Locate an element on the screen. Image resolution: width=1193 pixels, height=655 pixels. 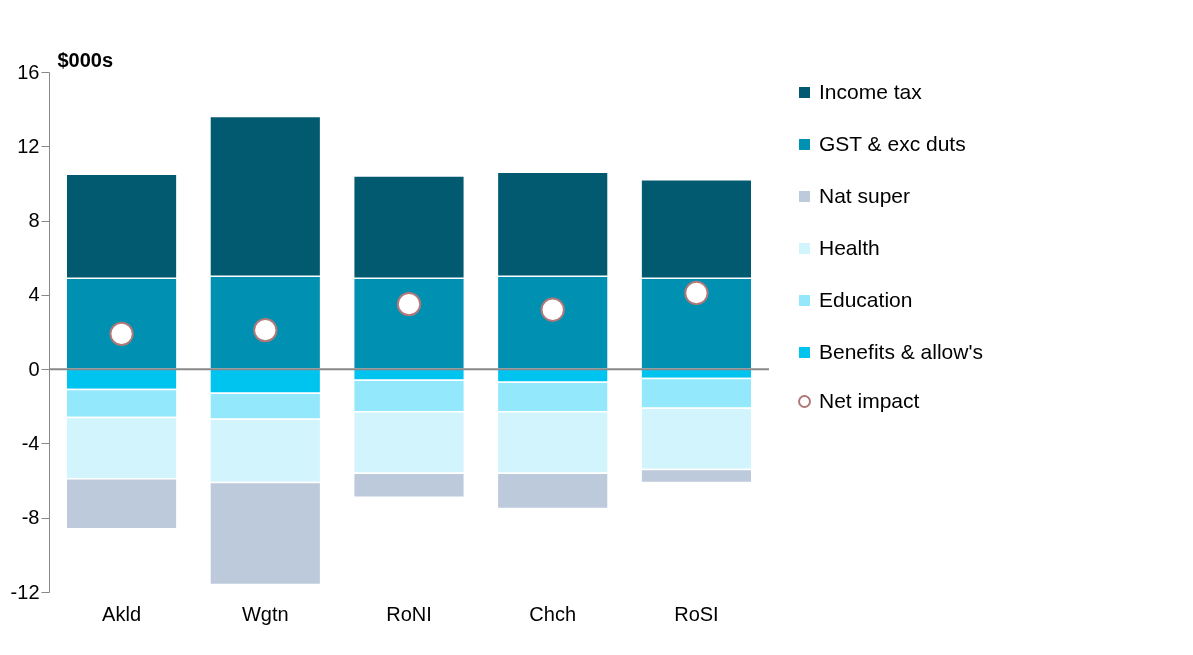
y-tick-label: 16 is located at coordinates (28, 71).